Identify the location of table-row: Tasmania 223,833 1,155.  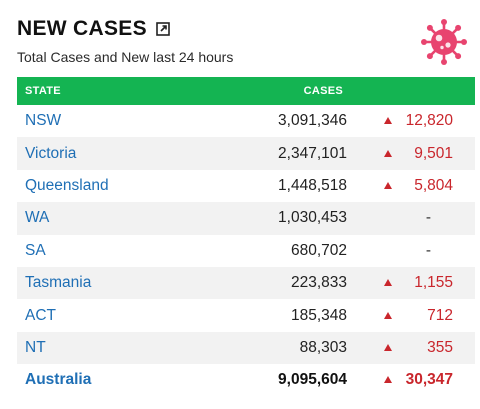
(246, 283).